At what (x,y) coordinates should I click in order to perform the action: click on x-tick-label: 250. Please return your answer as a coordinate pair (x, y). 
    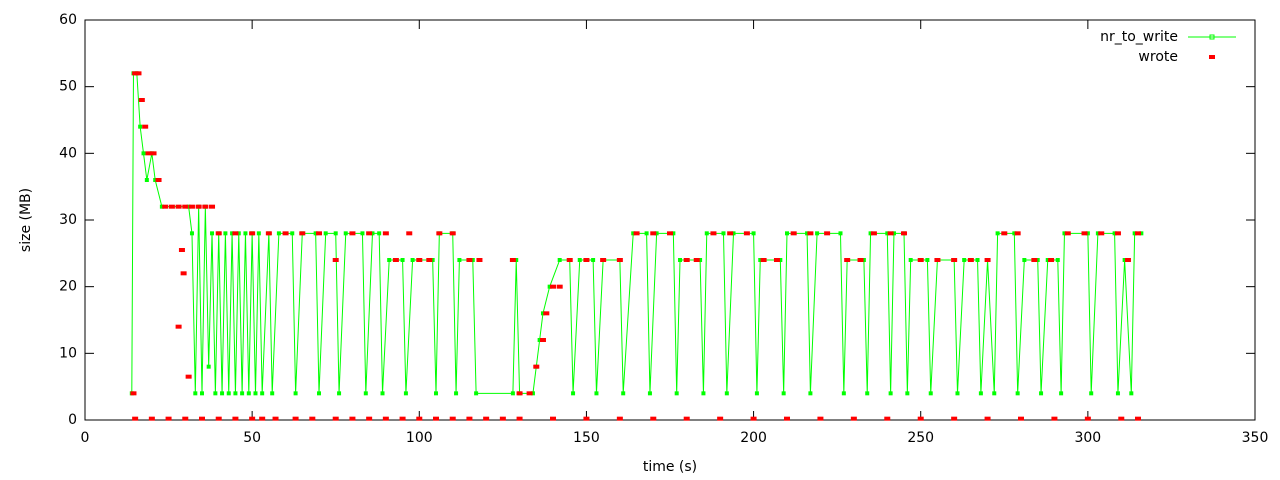
    Looking at the image, I should click on (920, 438).